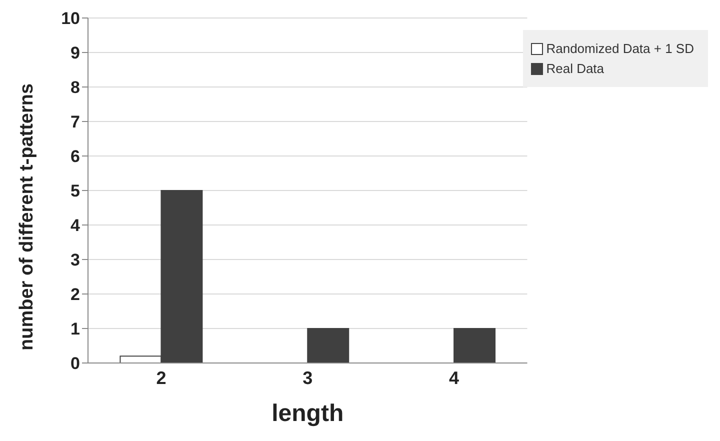 The width and height of the screenshot is (720, 441). What do you see at coordinates (75, 226) in the screenshot?
I see `y-tick-label: 4` at bounding box center [75, 226].